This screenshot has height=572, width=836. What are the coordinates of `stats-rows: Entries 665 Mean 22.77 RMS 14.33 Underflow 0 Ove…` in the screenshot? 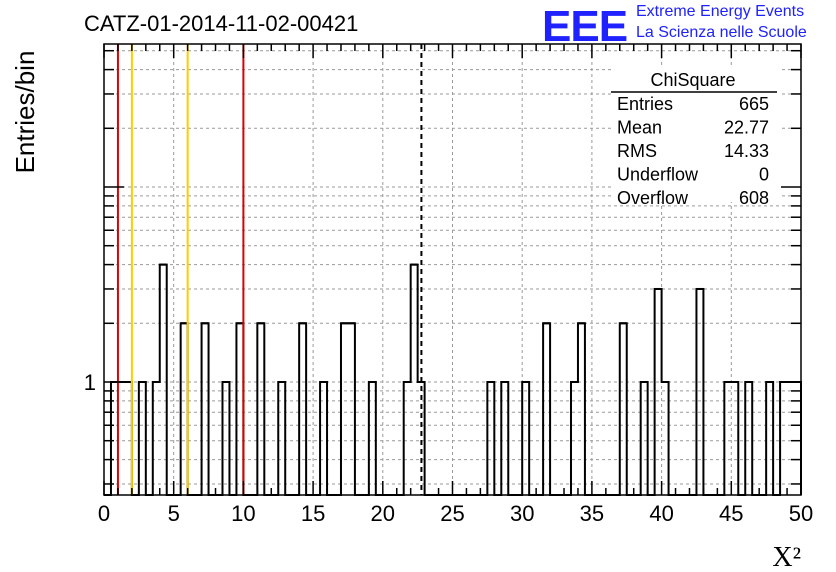 It's located at (693, 151).